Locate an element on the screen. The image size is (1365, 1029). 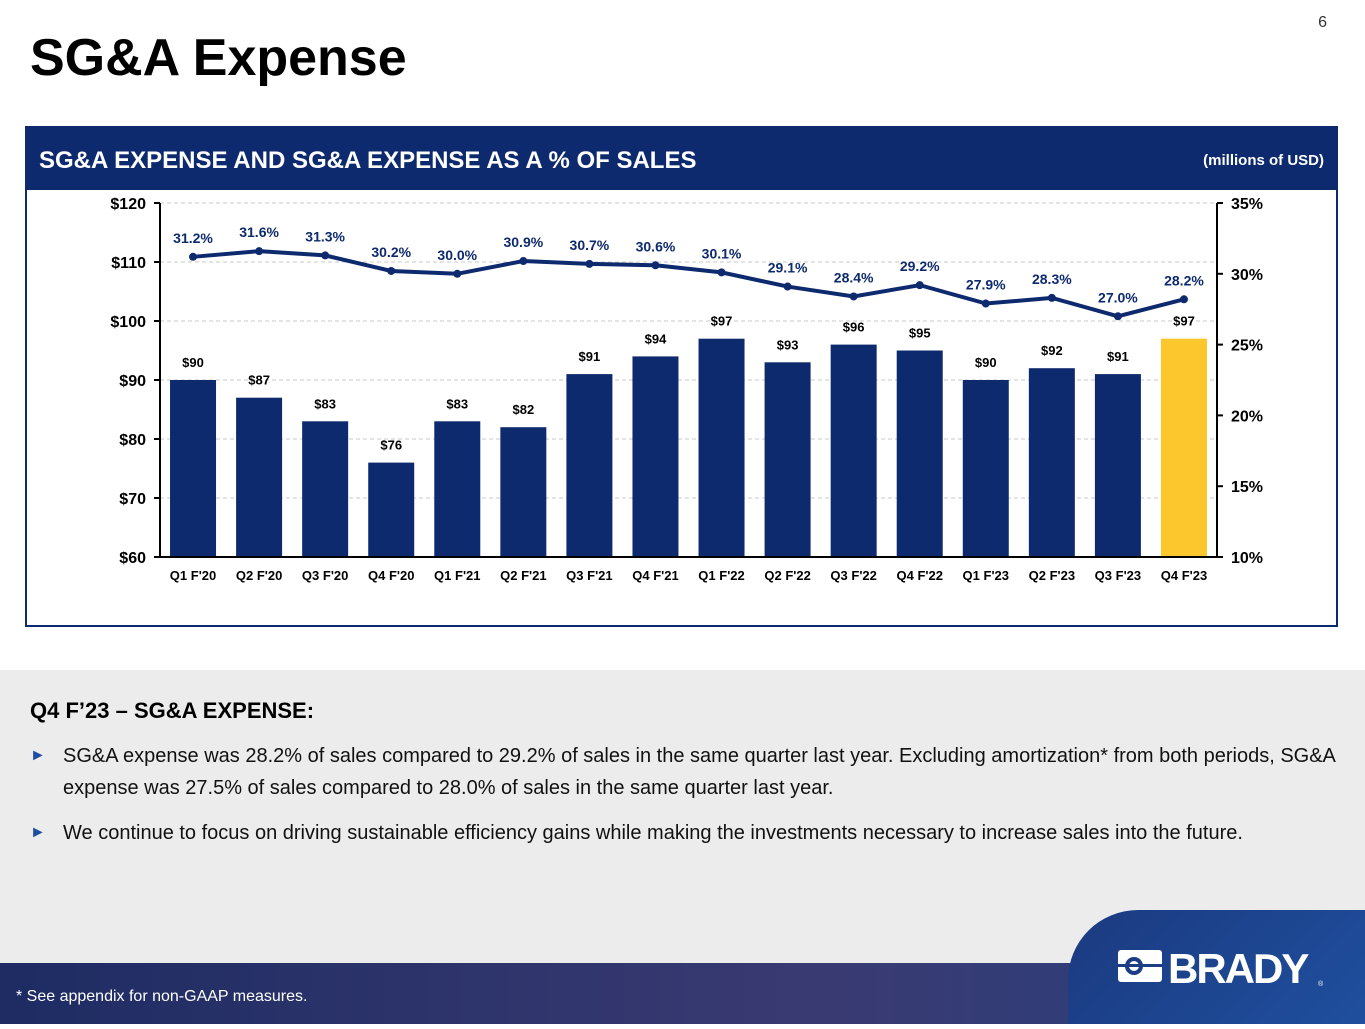
commentary-subtitle: Q4 F’23 – SG&A EXPENSE: is located at coordinates (172, 710).